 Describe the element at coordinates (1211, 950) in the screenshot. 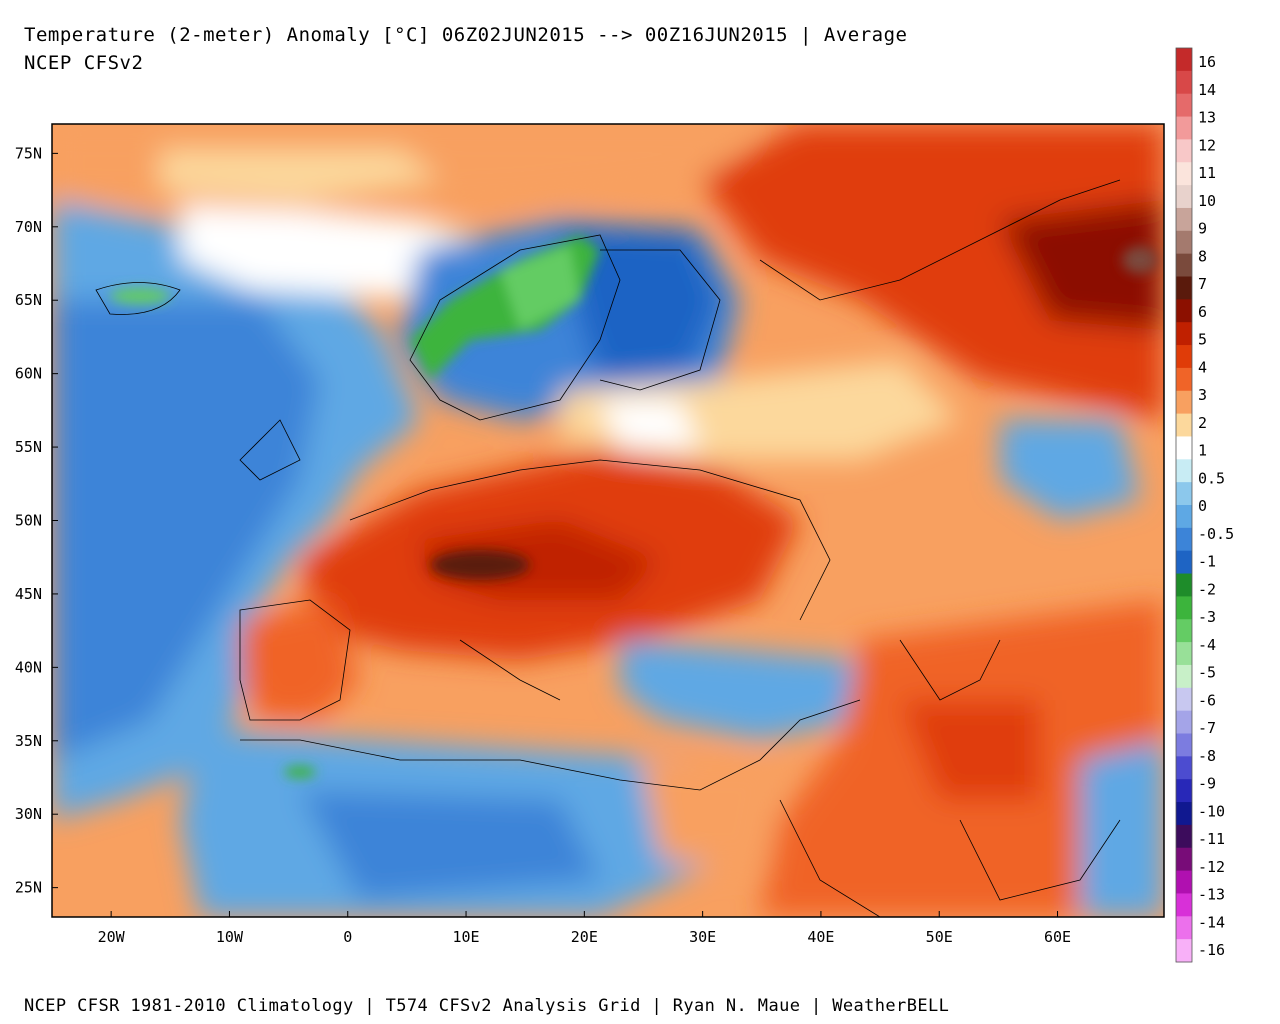

I see `colorbar-label: -16` at that location.